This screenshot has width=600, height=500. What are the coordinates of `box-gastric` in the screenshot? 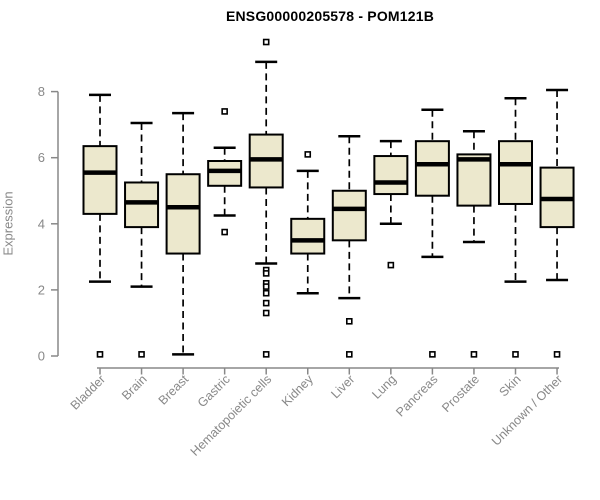 It's located at (225, 173).